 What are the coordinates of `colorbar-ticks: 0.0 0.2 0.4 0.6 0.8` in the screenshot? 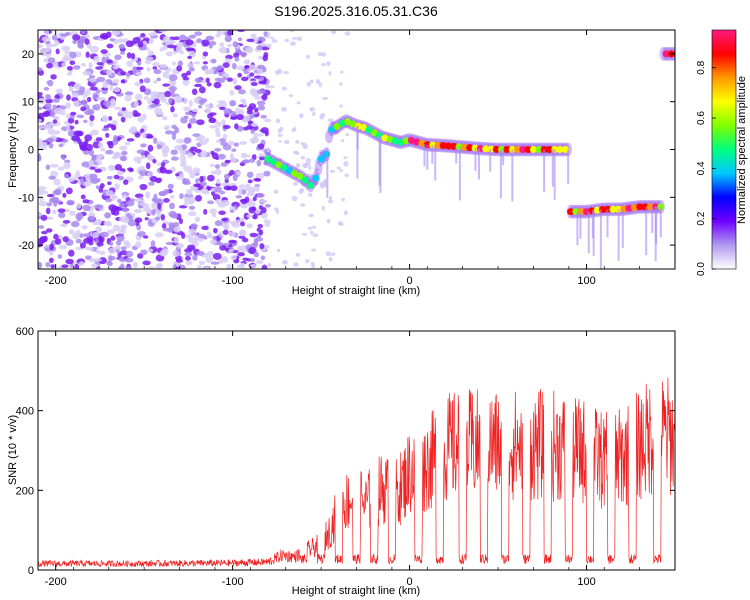 It's located at (706, 168).